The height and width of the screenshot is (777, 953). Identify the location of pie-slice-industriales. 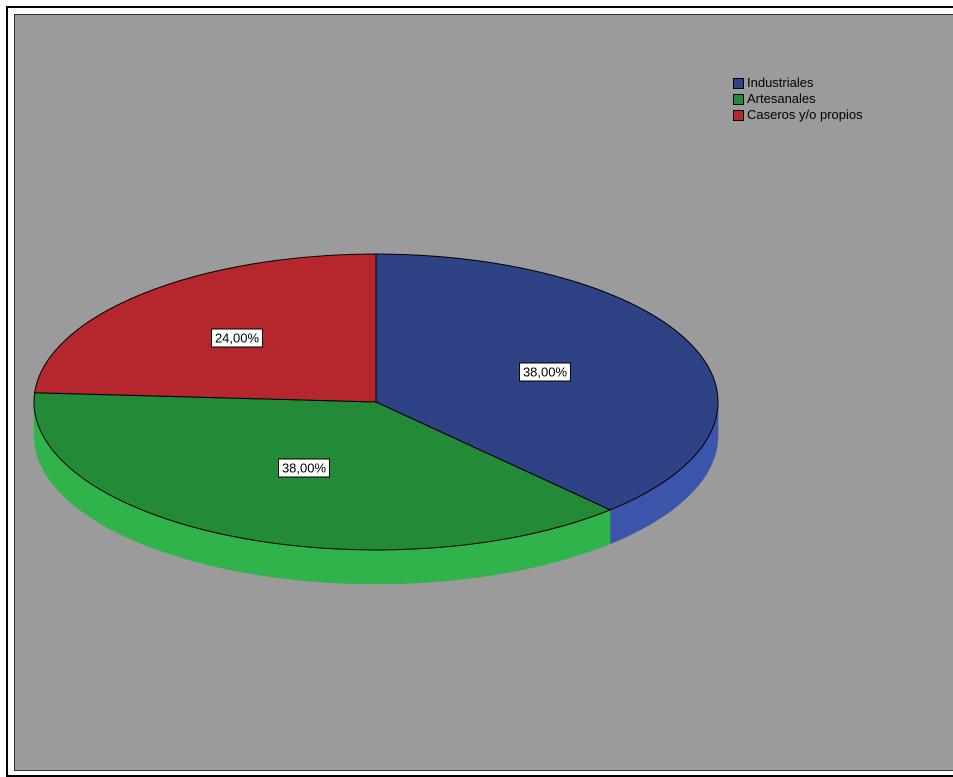
(547, 382).